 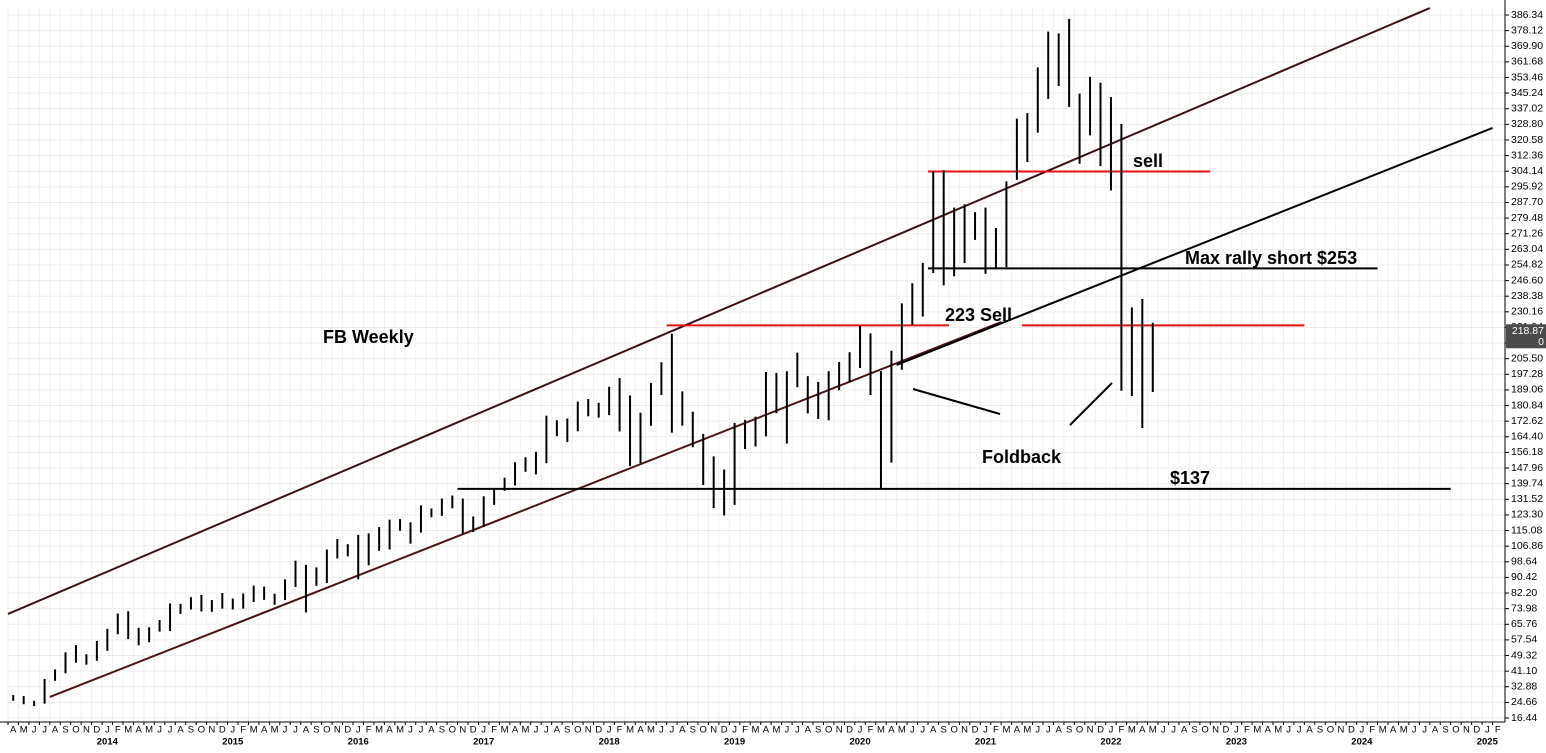 What do you see at coordinates (358, 742) in the screenshot?
I see `year-label: 2016` at bounding box center [358, 742].